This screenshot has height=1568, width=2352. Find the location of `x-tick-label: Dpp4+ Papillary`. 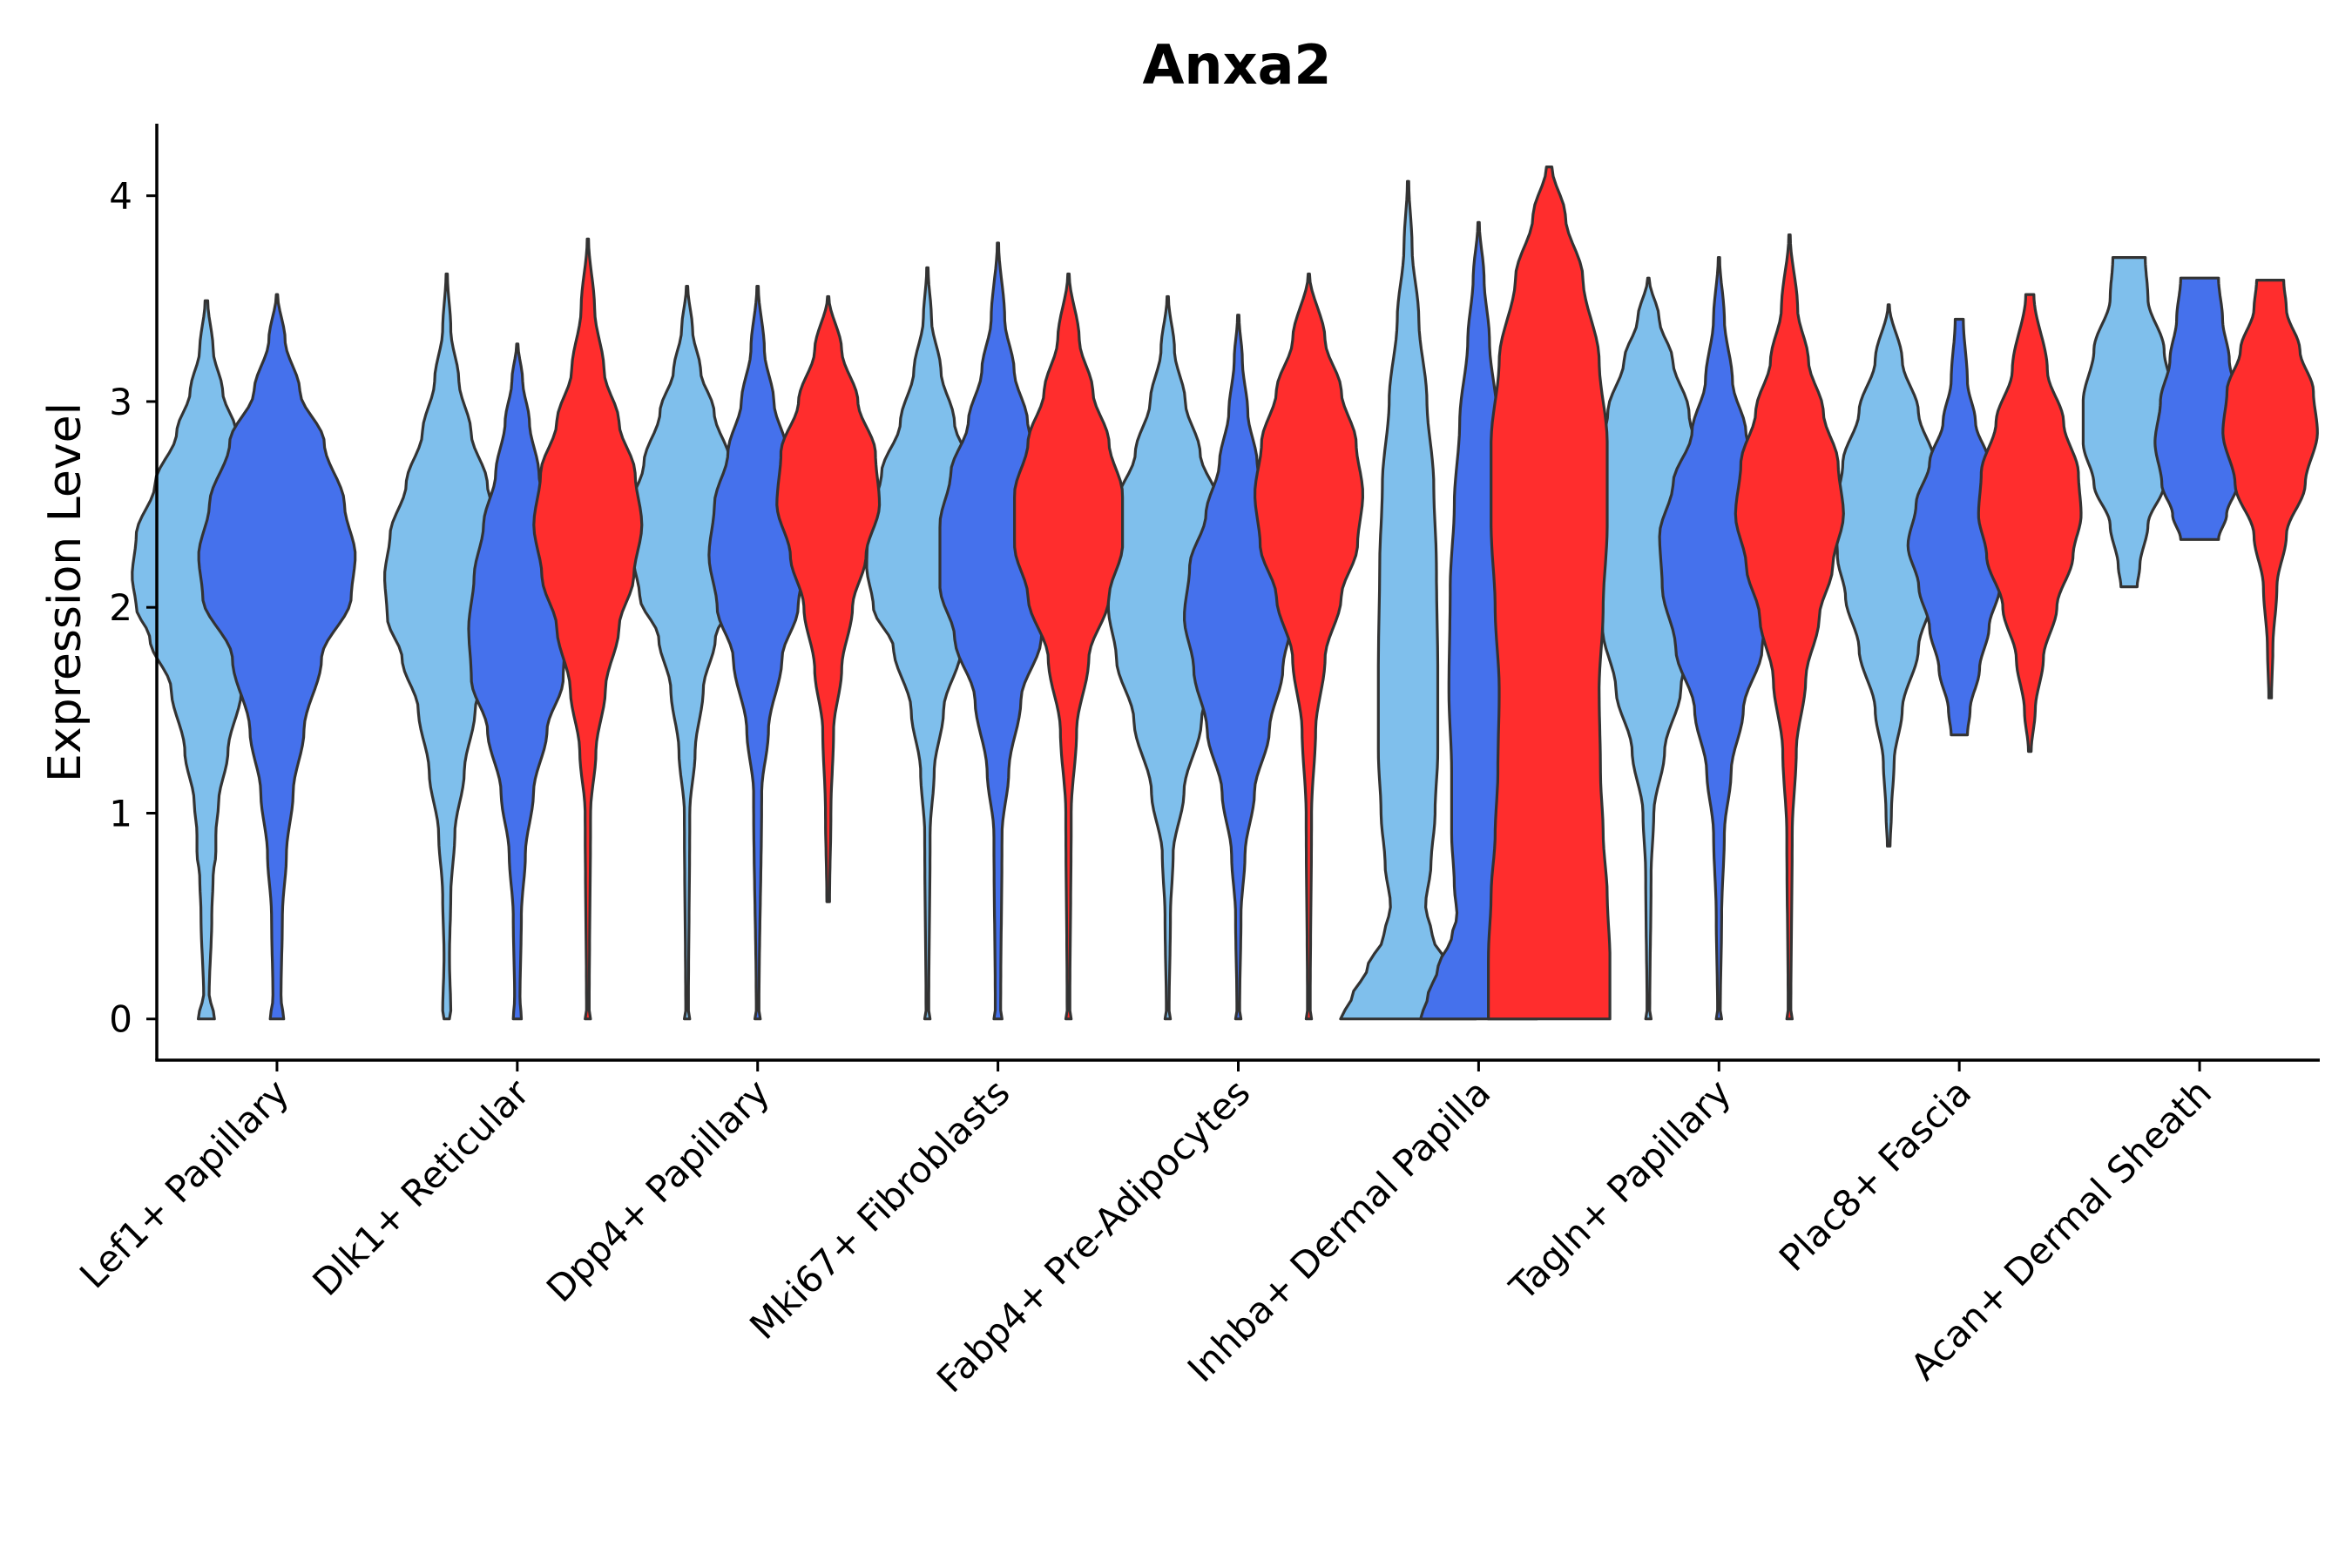

x-tick-label: Dpp4+ Papillary is located at coordinates (658, 1191).